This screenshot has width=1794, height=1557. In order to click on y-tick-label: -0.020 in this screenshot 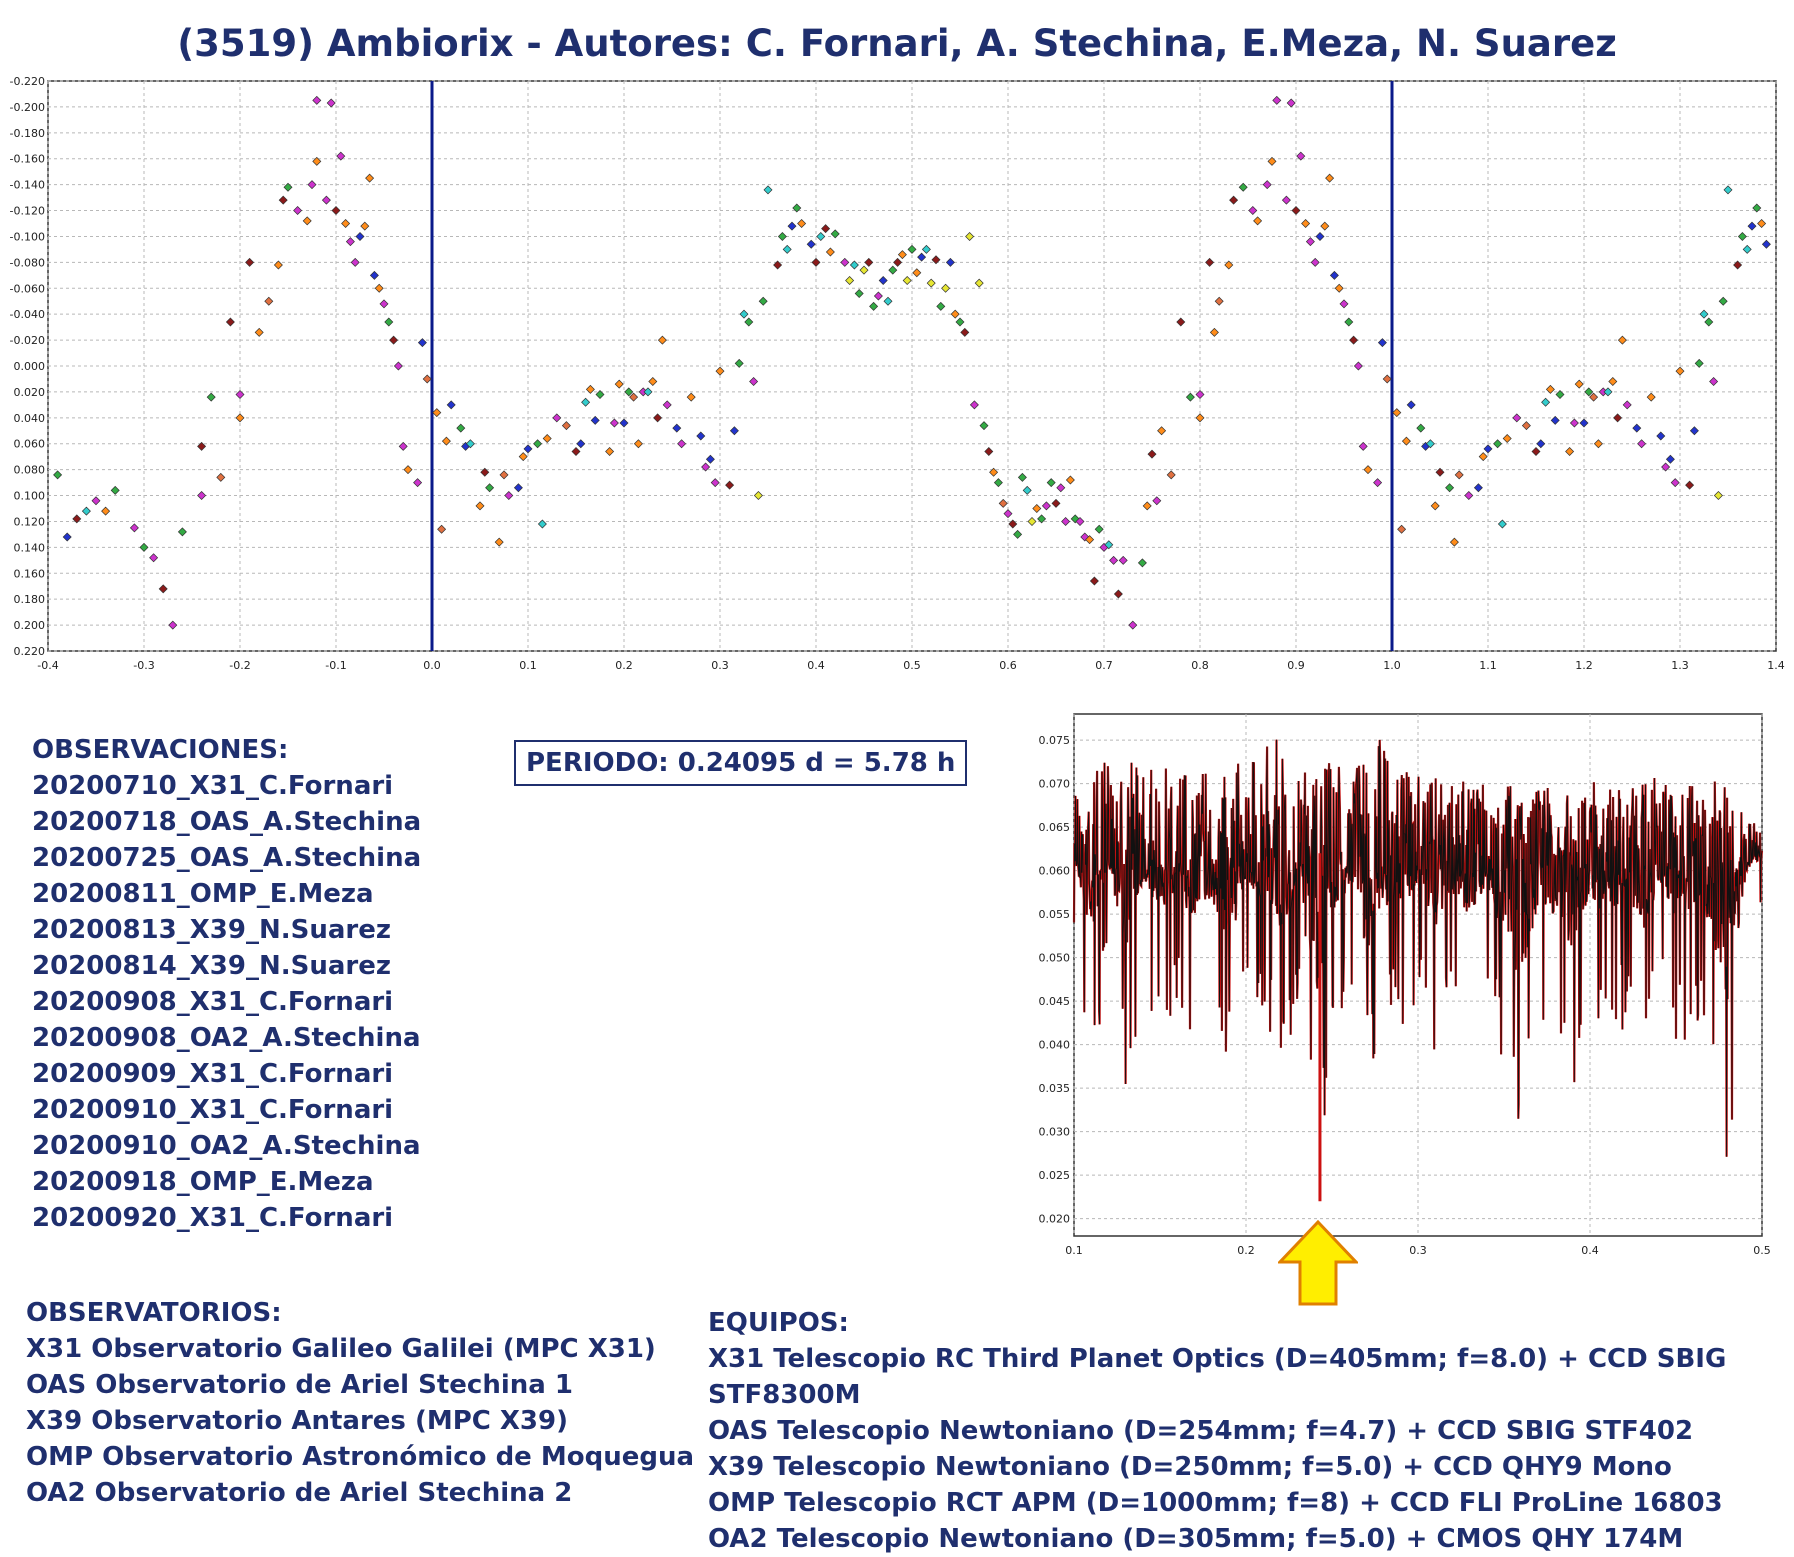, I will do `click(27, 340)`.